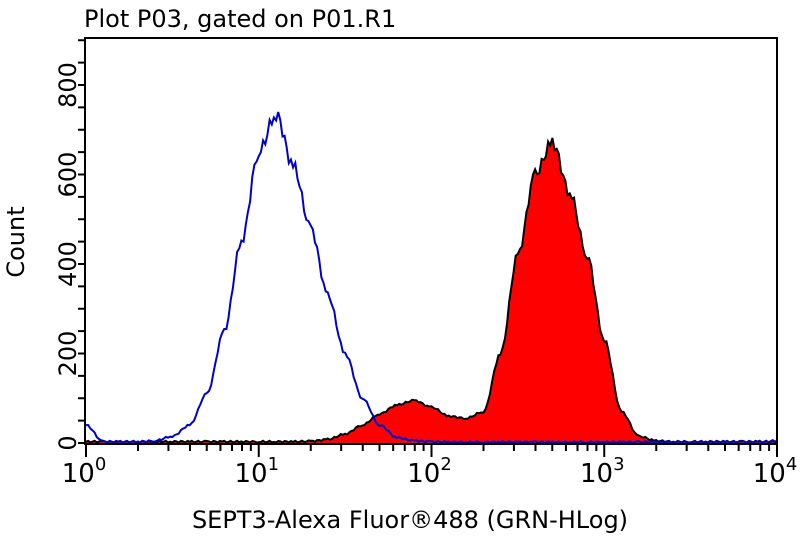 This screenshot has width=800, height=538. Describe the element at coordinates (68, 175) in the screenshot. I see `y-tick-label: 600` at that location.